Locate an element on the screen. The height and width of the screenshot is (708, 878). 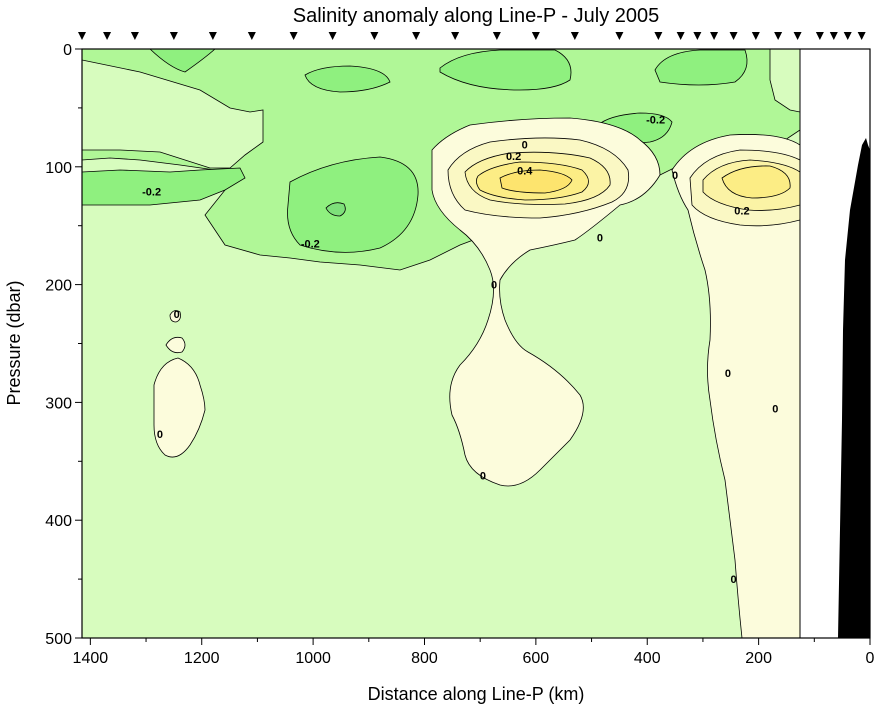
band-lt-neg0.2-a is located at coordinates (164, 186).